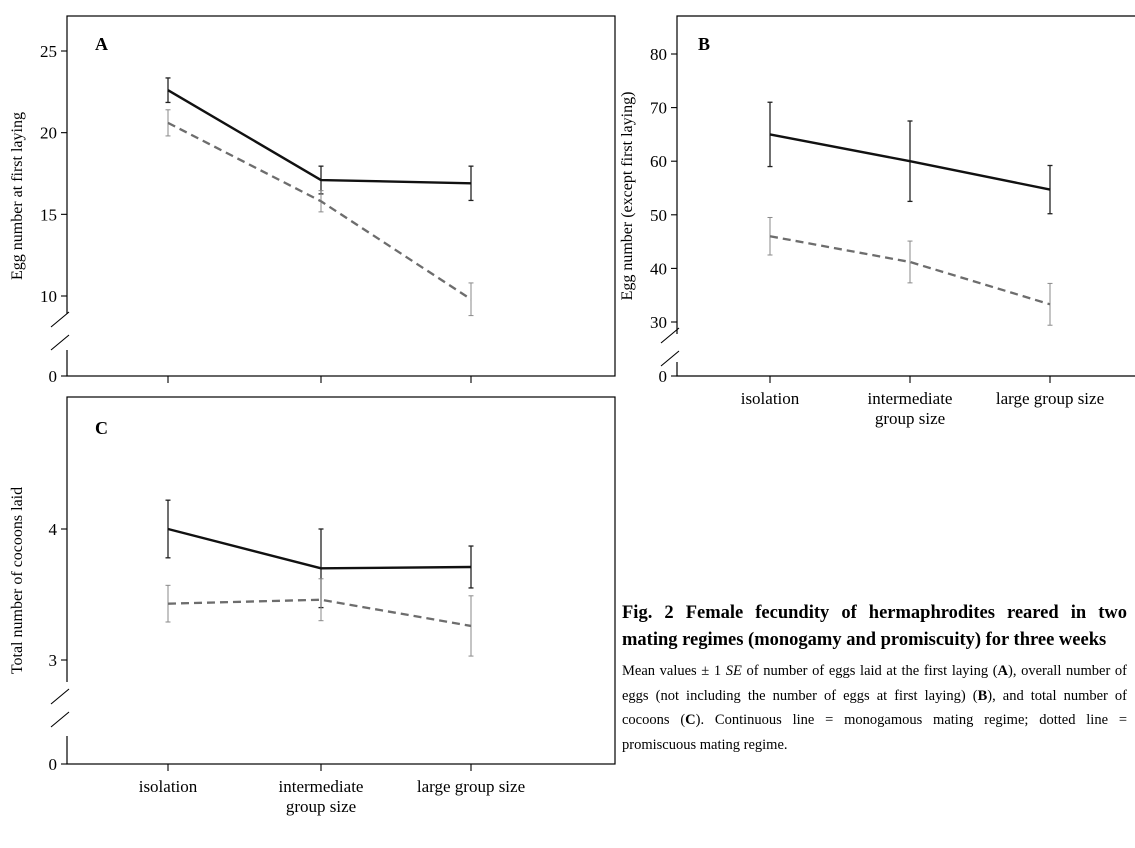 This screenshot has height=848, width=1135. What do you see at coordinates (658, 161) in the screenshot?
I see `y-tick-label: 60` at bounding box center [658, 161].